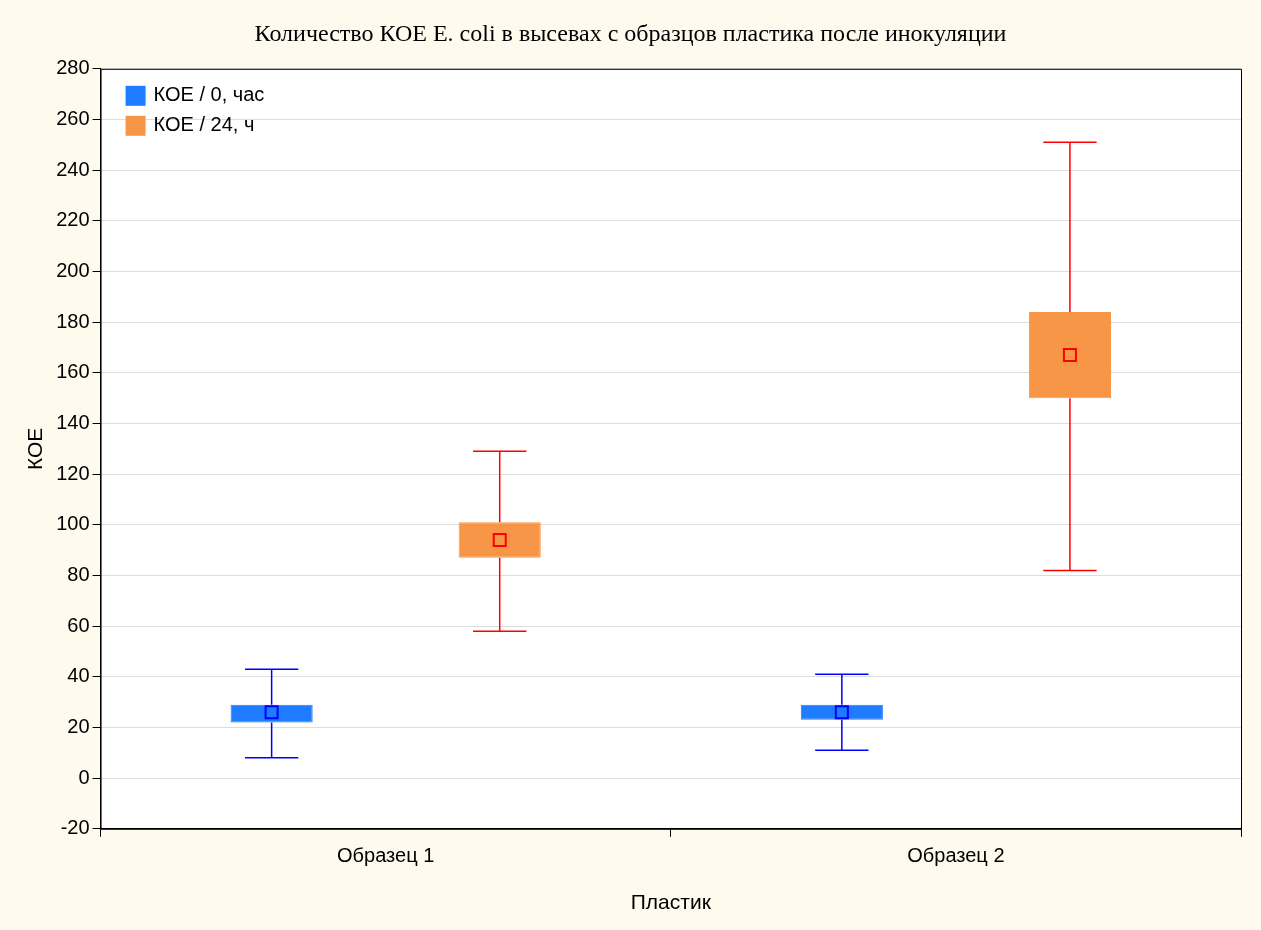 The height and width of the screenshot is (930, 1261). Describe the element at coordinates (73, 421) in the screenshot. I see `y-tick-label: 140` at that location.